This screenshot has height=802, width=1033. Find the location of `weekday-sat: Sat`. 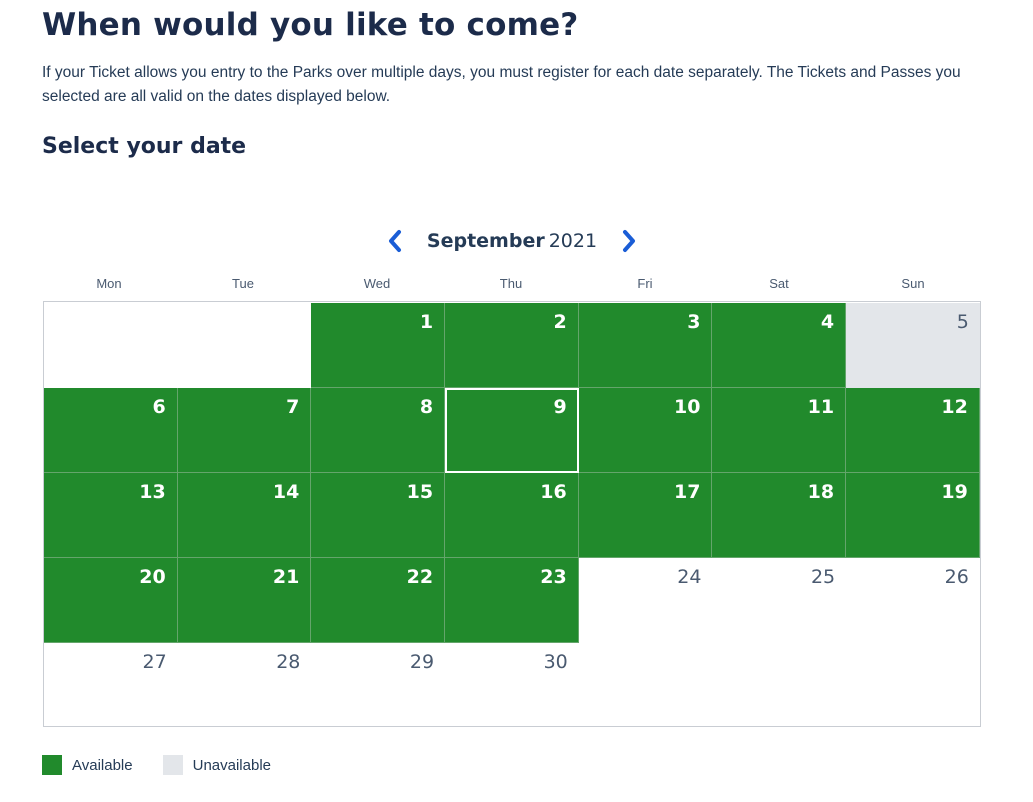

weekday-sat: Sat is located at coordinates (779, 283).